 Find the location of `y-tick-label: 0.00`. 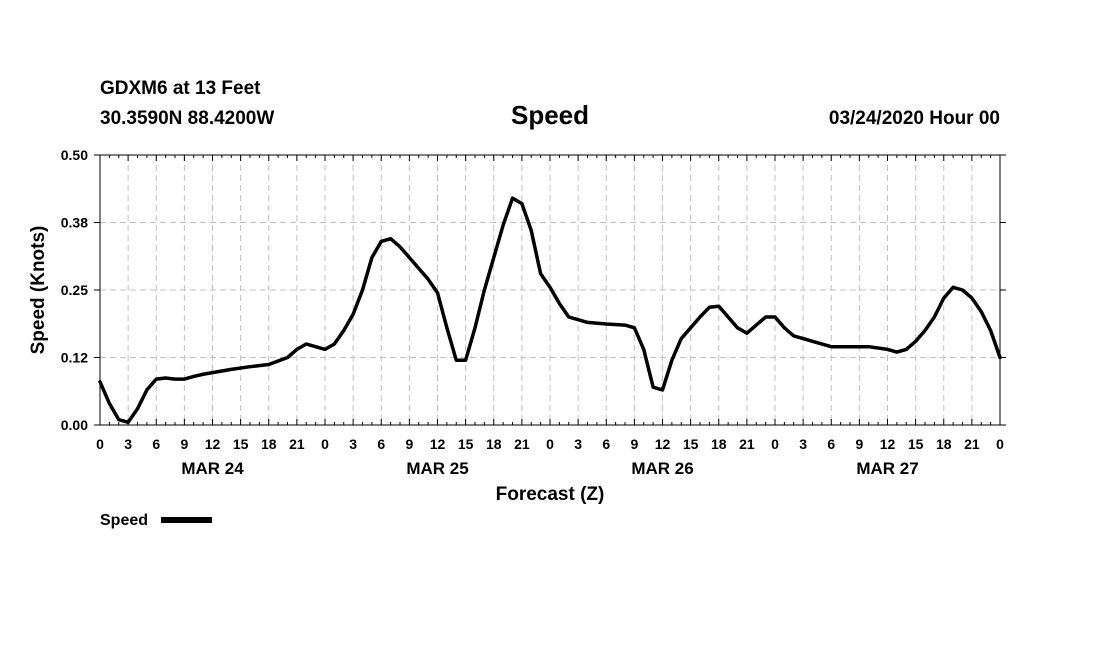

y-tick-label: 0.00 is located at coordinates (74, 425).